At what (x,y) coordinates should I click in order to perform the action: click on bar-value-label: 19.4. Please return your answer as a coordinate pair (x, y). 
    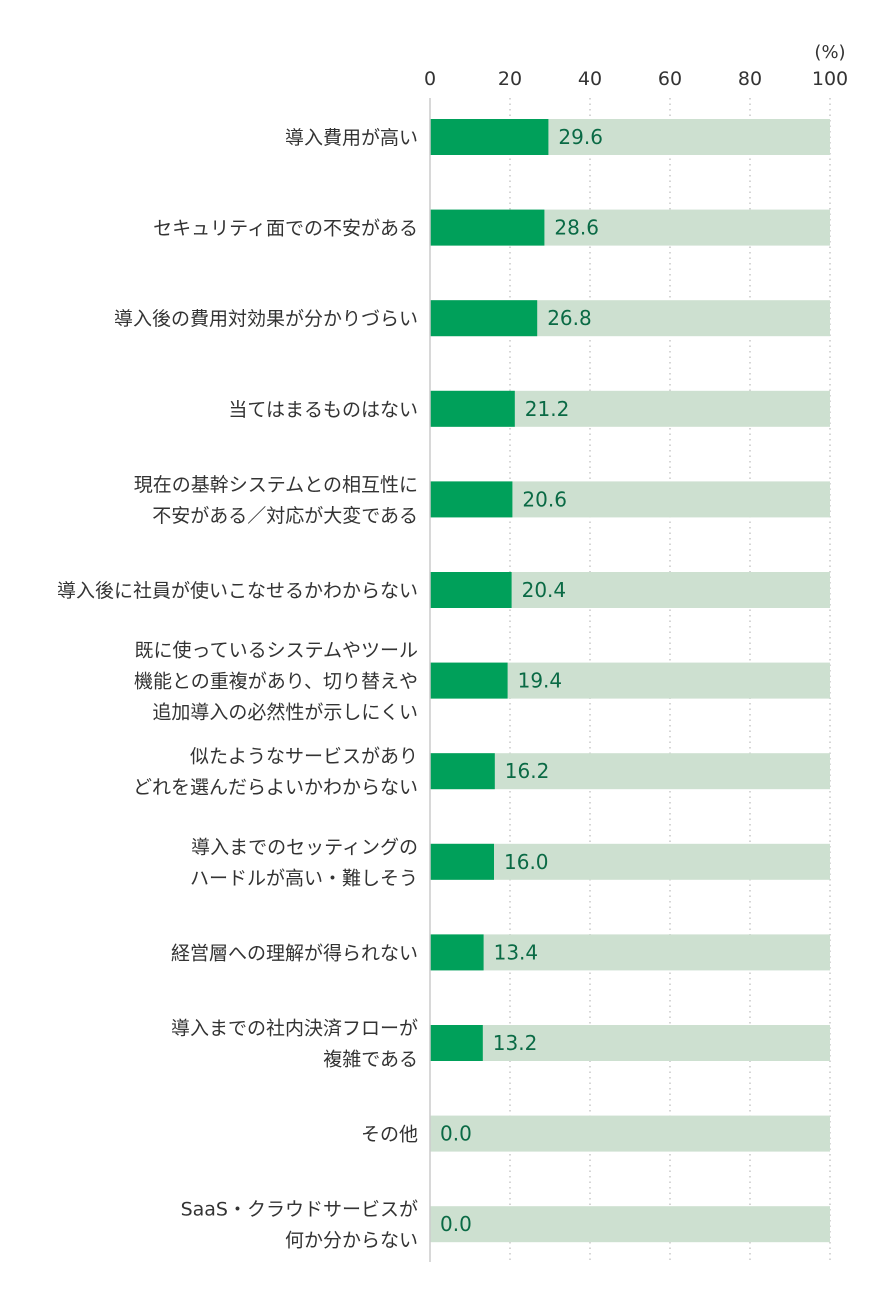
    Looking at the image, I should click on (540, 681).